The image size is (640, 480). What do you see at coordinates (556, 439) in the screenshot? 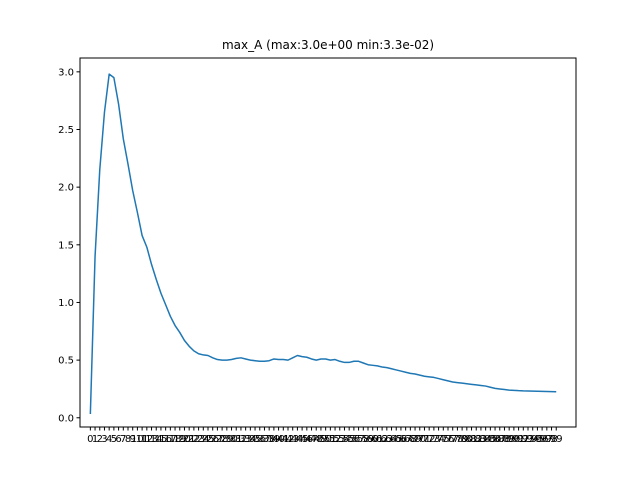
I see `x-tick-label: 99` at bounding box center [556, 439].